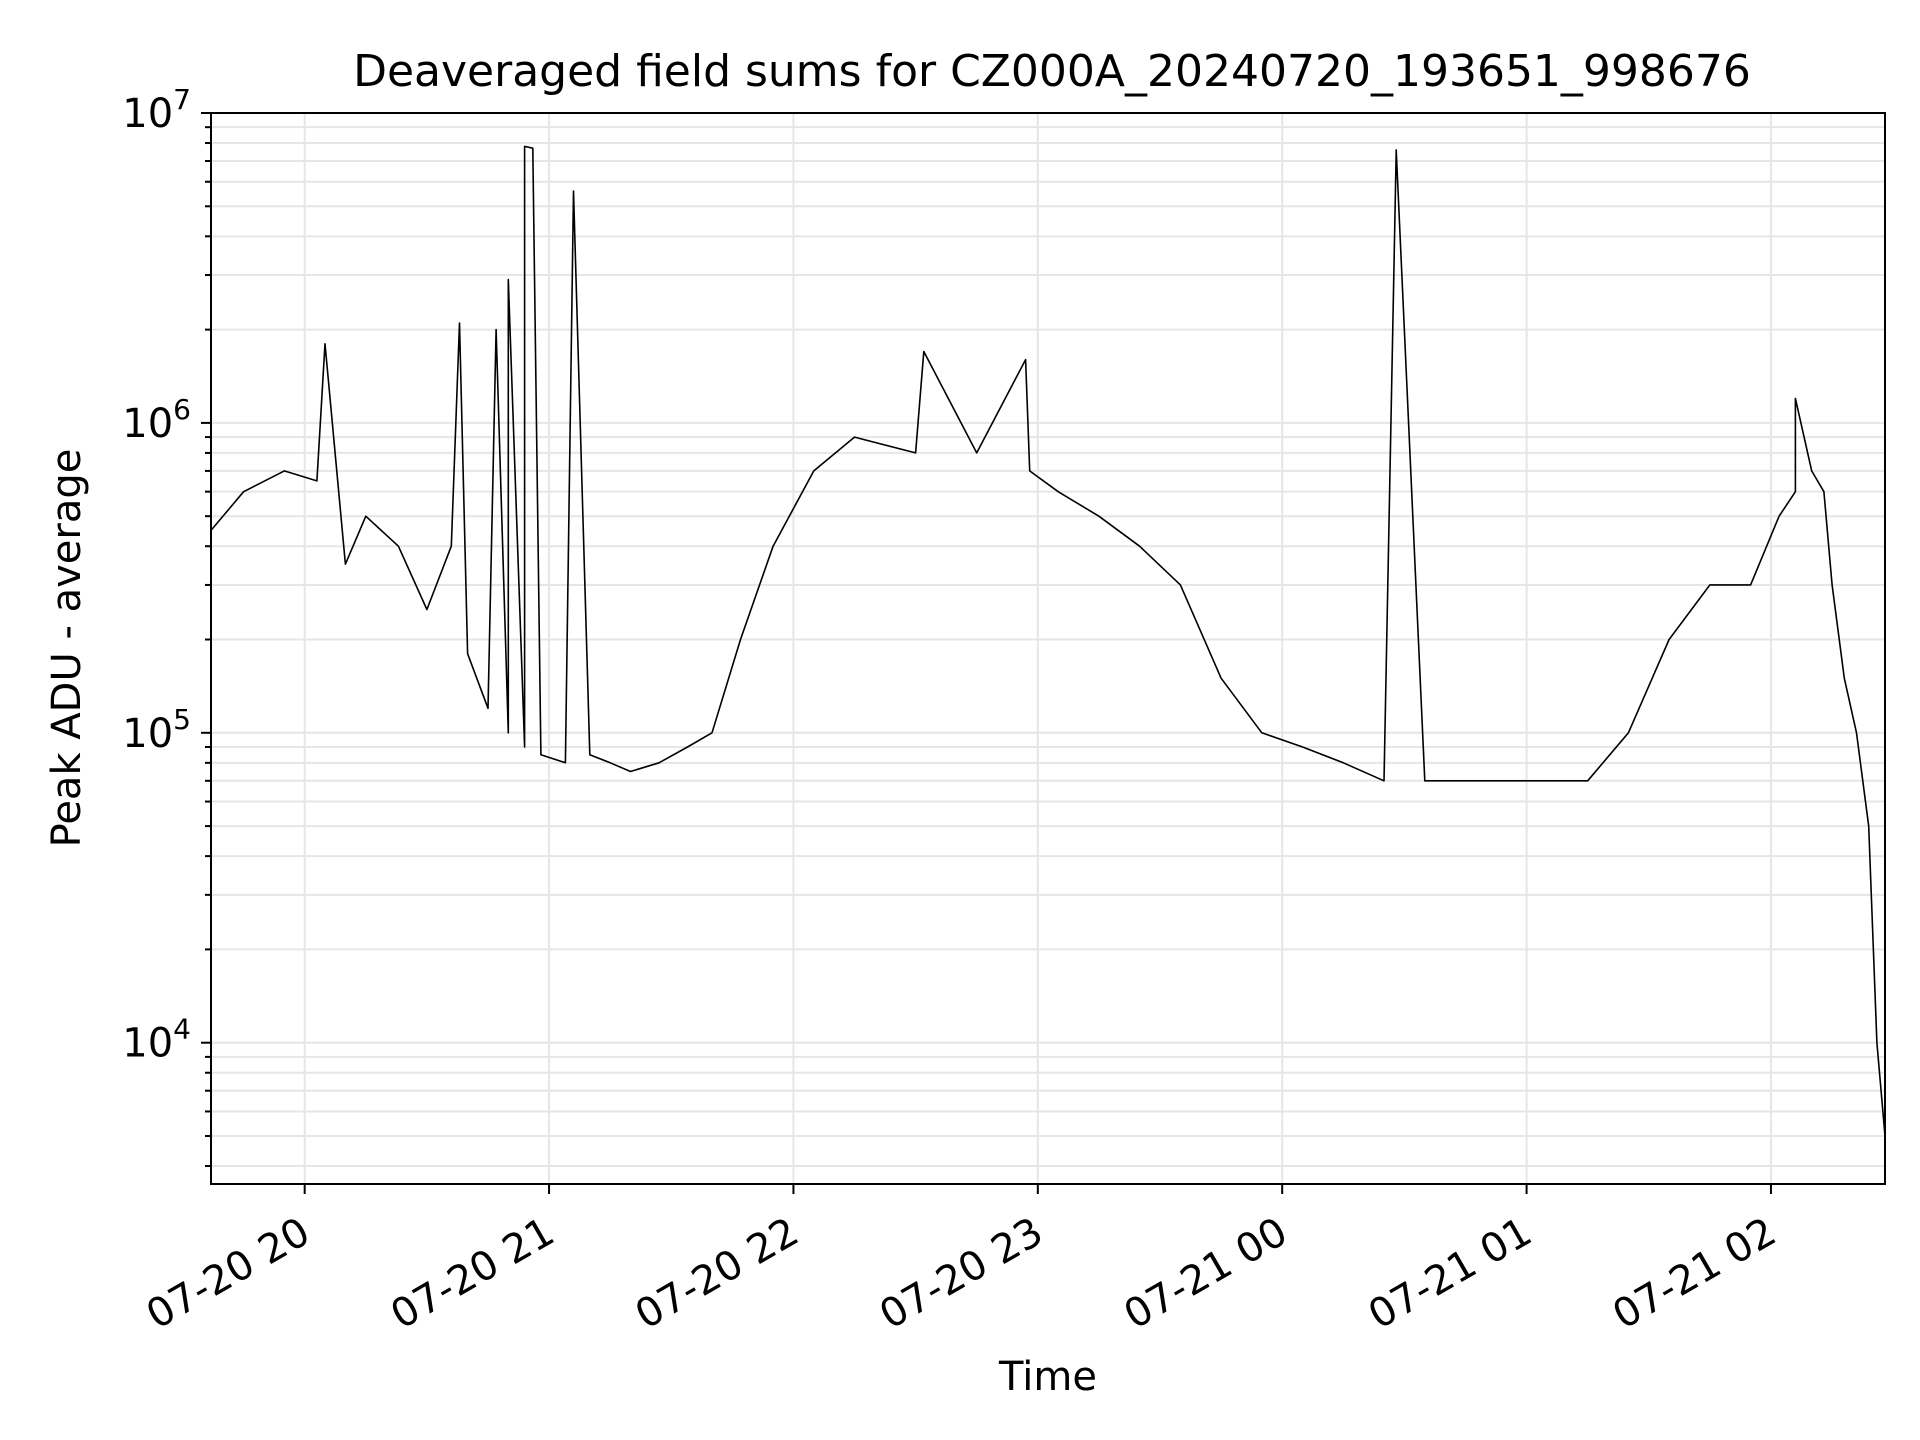  What do you see at coordinates (67, 648) in the screenshot?
I see `y-axis-label: Peak ADU - average` at bounding box center [67, 648].